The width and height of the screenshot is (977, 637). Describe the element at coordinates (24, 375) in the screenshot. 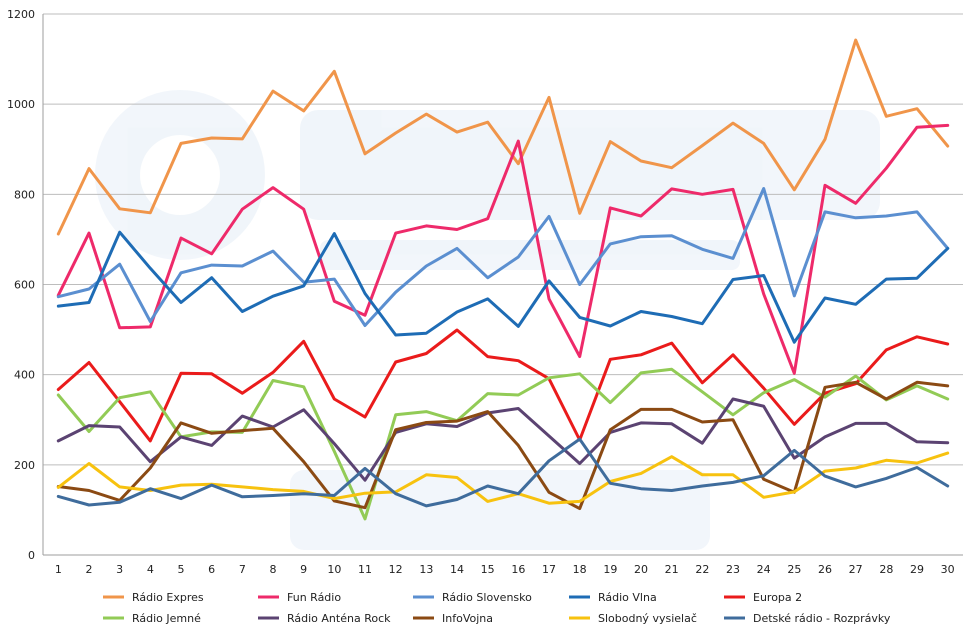

I see `y-tick-label: 400` at that location.